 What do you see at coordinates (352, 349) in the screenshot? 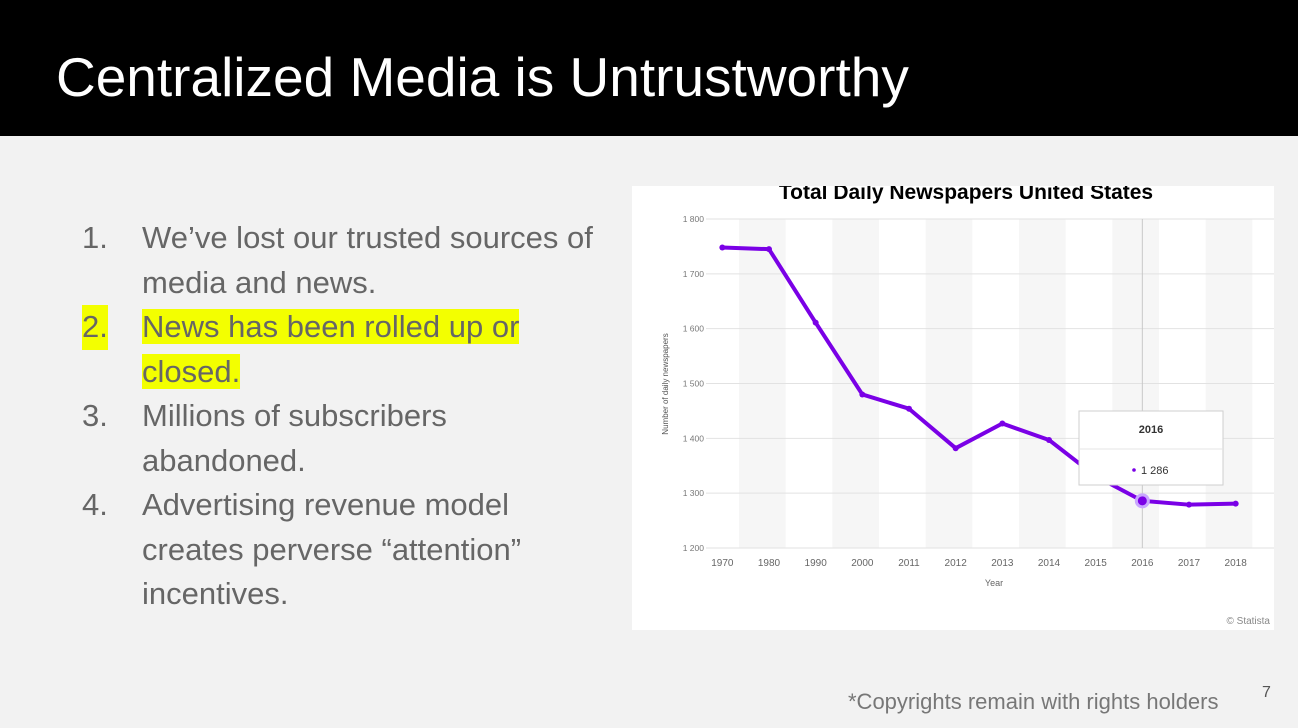
I see `list-item: 2. News has been rolled up or closed.` at bounding box center [352, 349].